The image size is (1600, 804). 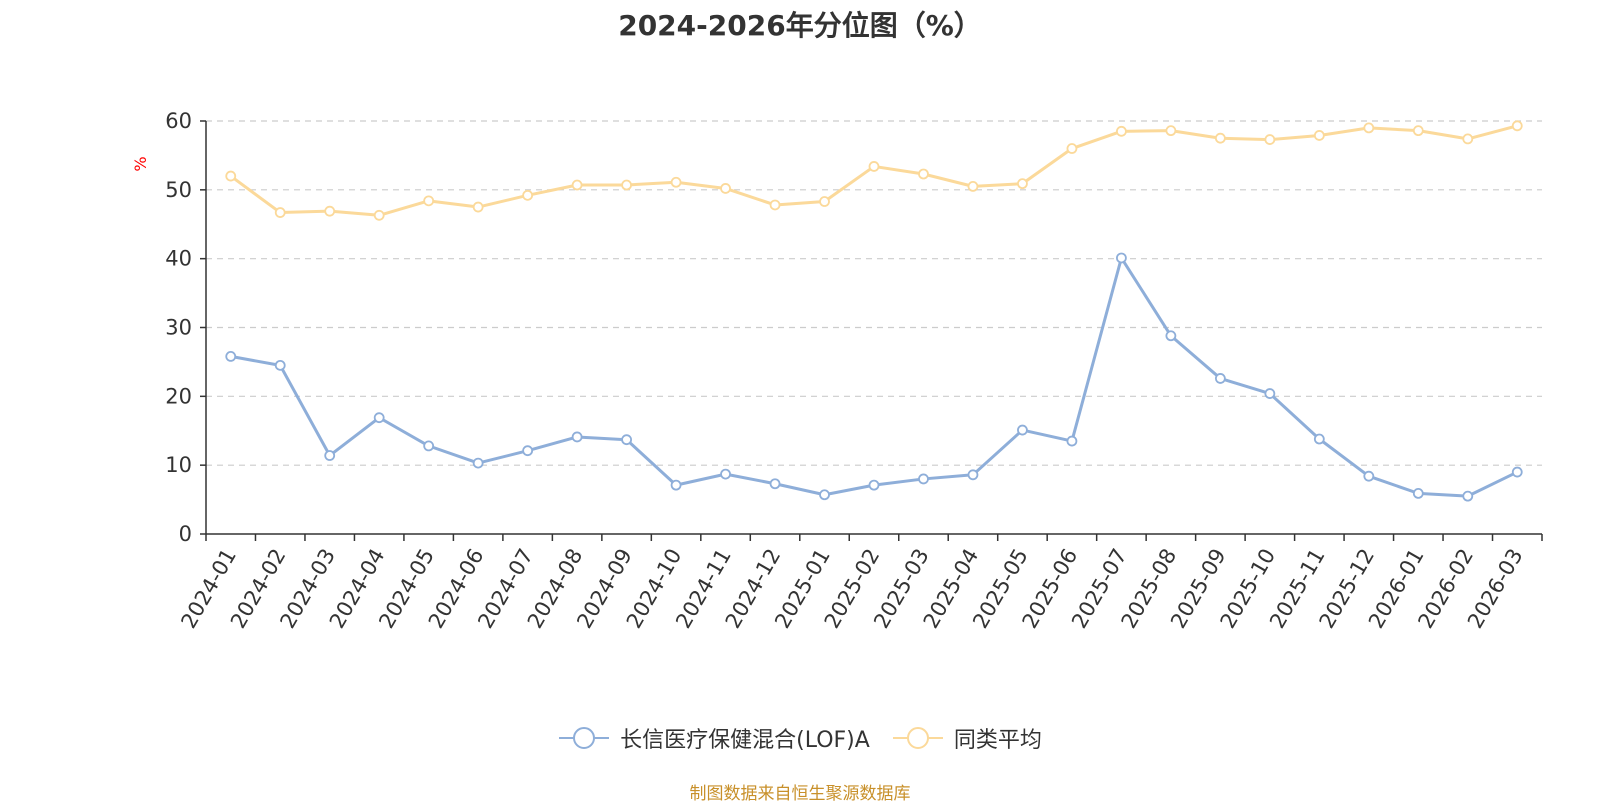 I want to click on legend-item-series-1: 长信医疗保健混合(LOF)A, so click(x=714, y=738).